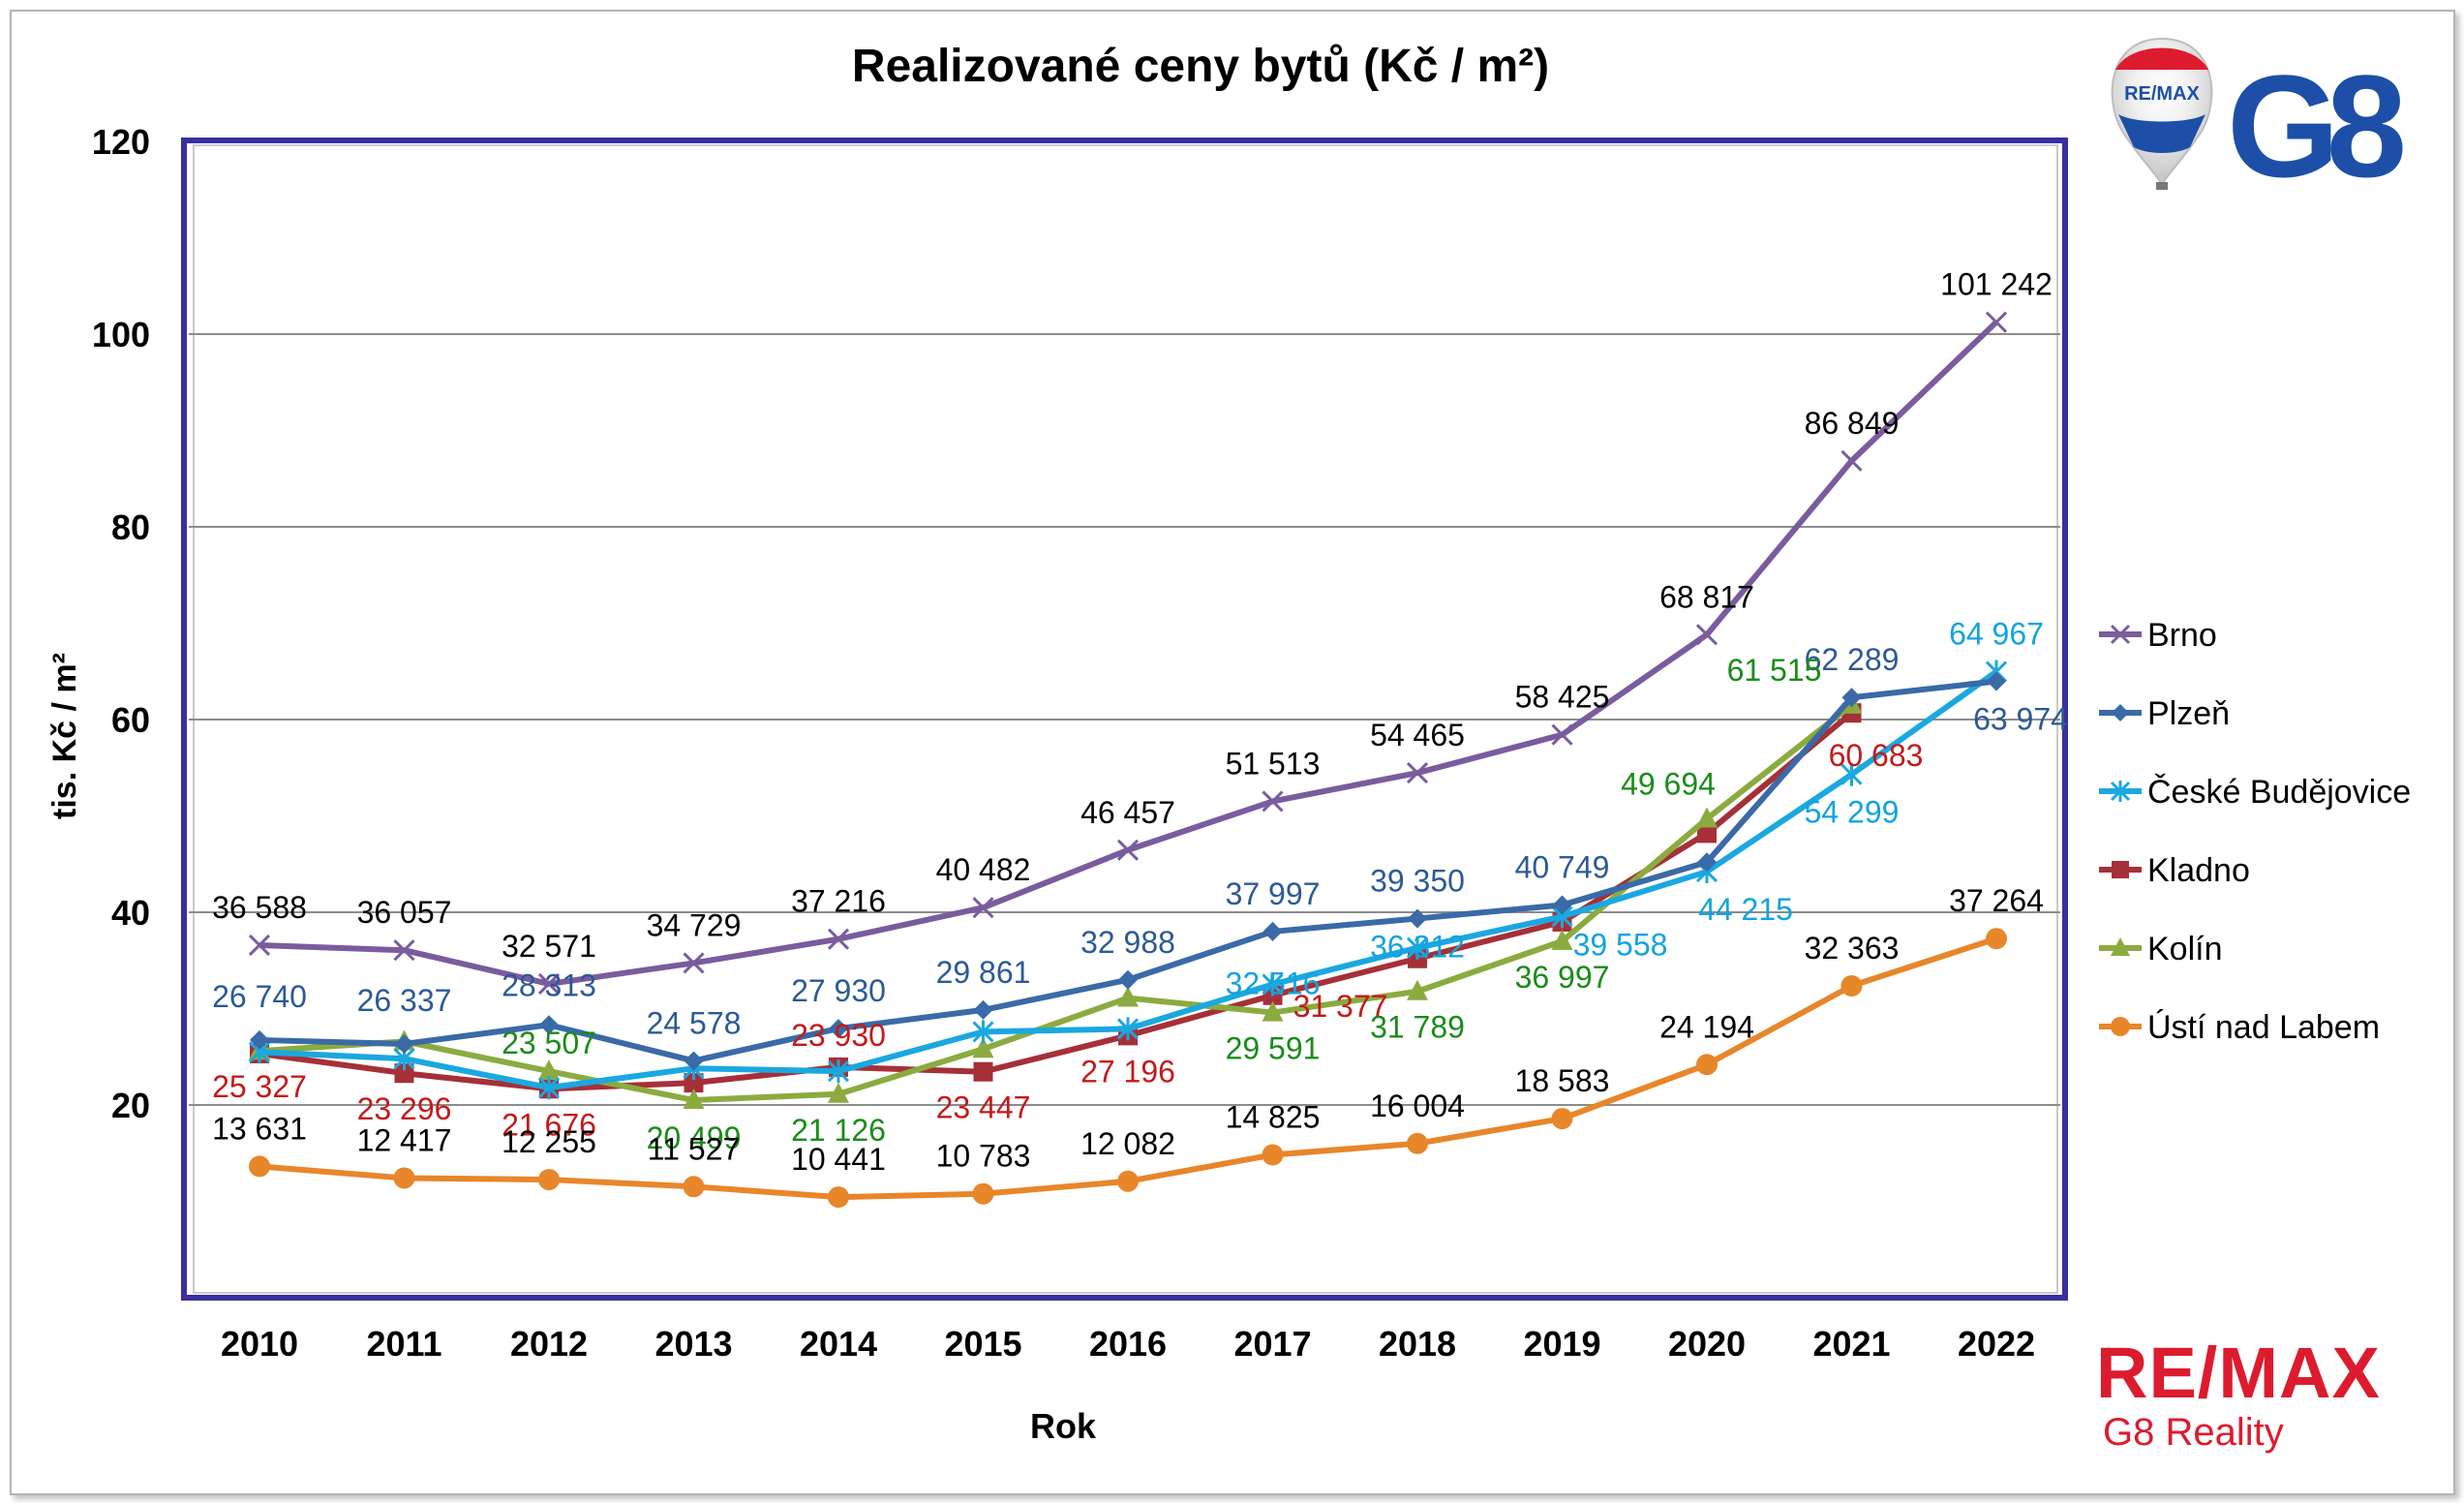 The image size is (2464, 1503). I want to click on y-tick-label: 120, so click(121, 142).